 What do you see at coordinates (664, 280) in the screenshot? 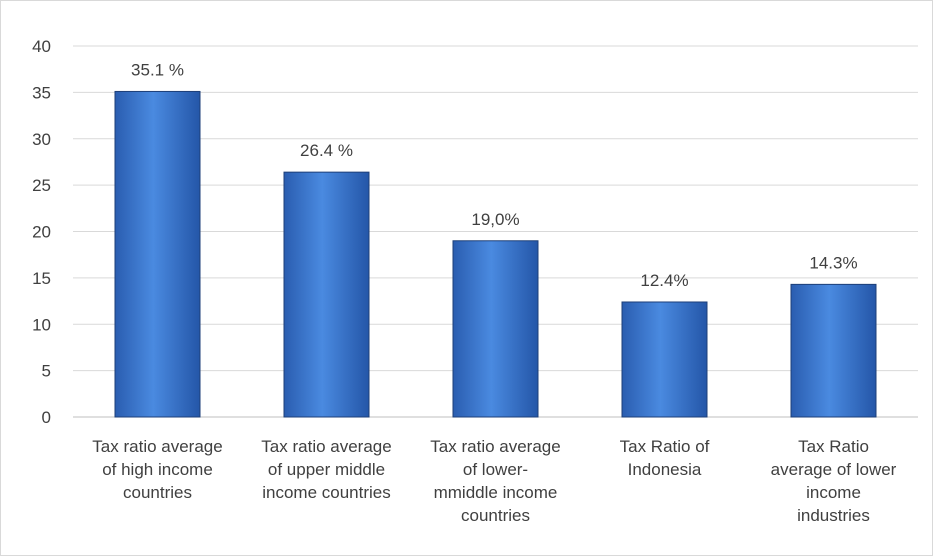
I see `data-label: 12.4%` at bounding box center [664, 280].